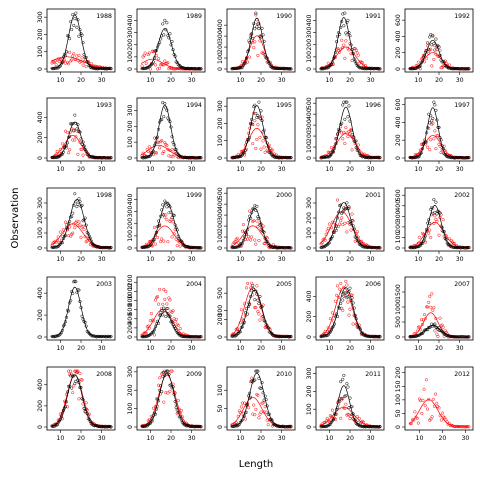 This screenshot has height=480, width=480. What do you see at coordinates (102, 259) in the screenshot?
I see `x-tick-label: 30` at bounding box center [102, 259].